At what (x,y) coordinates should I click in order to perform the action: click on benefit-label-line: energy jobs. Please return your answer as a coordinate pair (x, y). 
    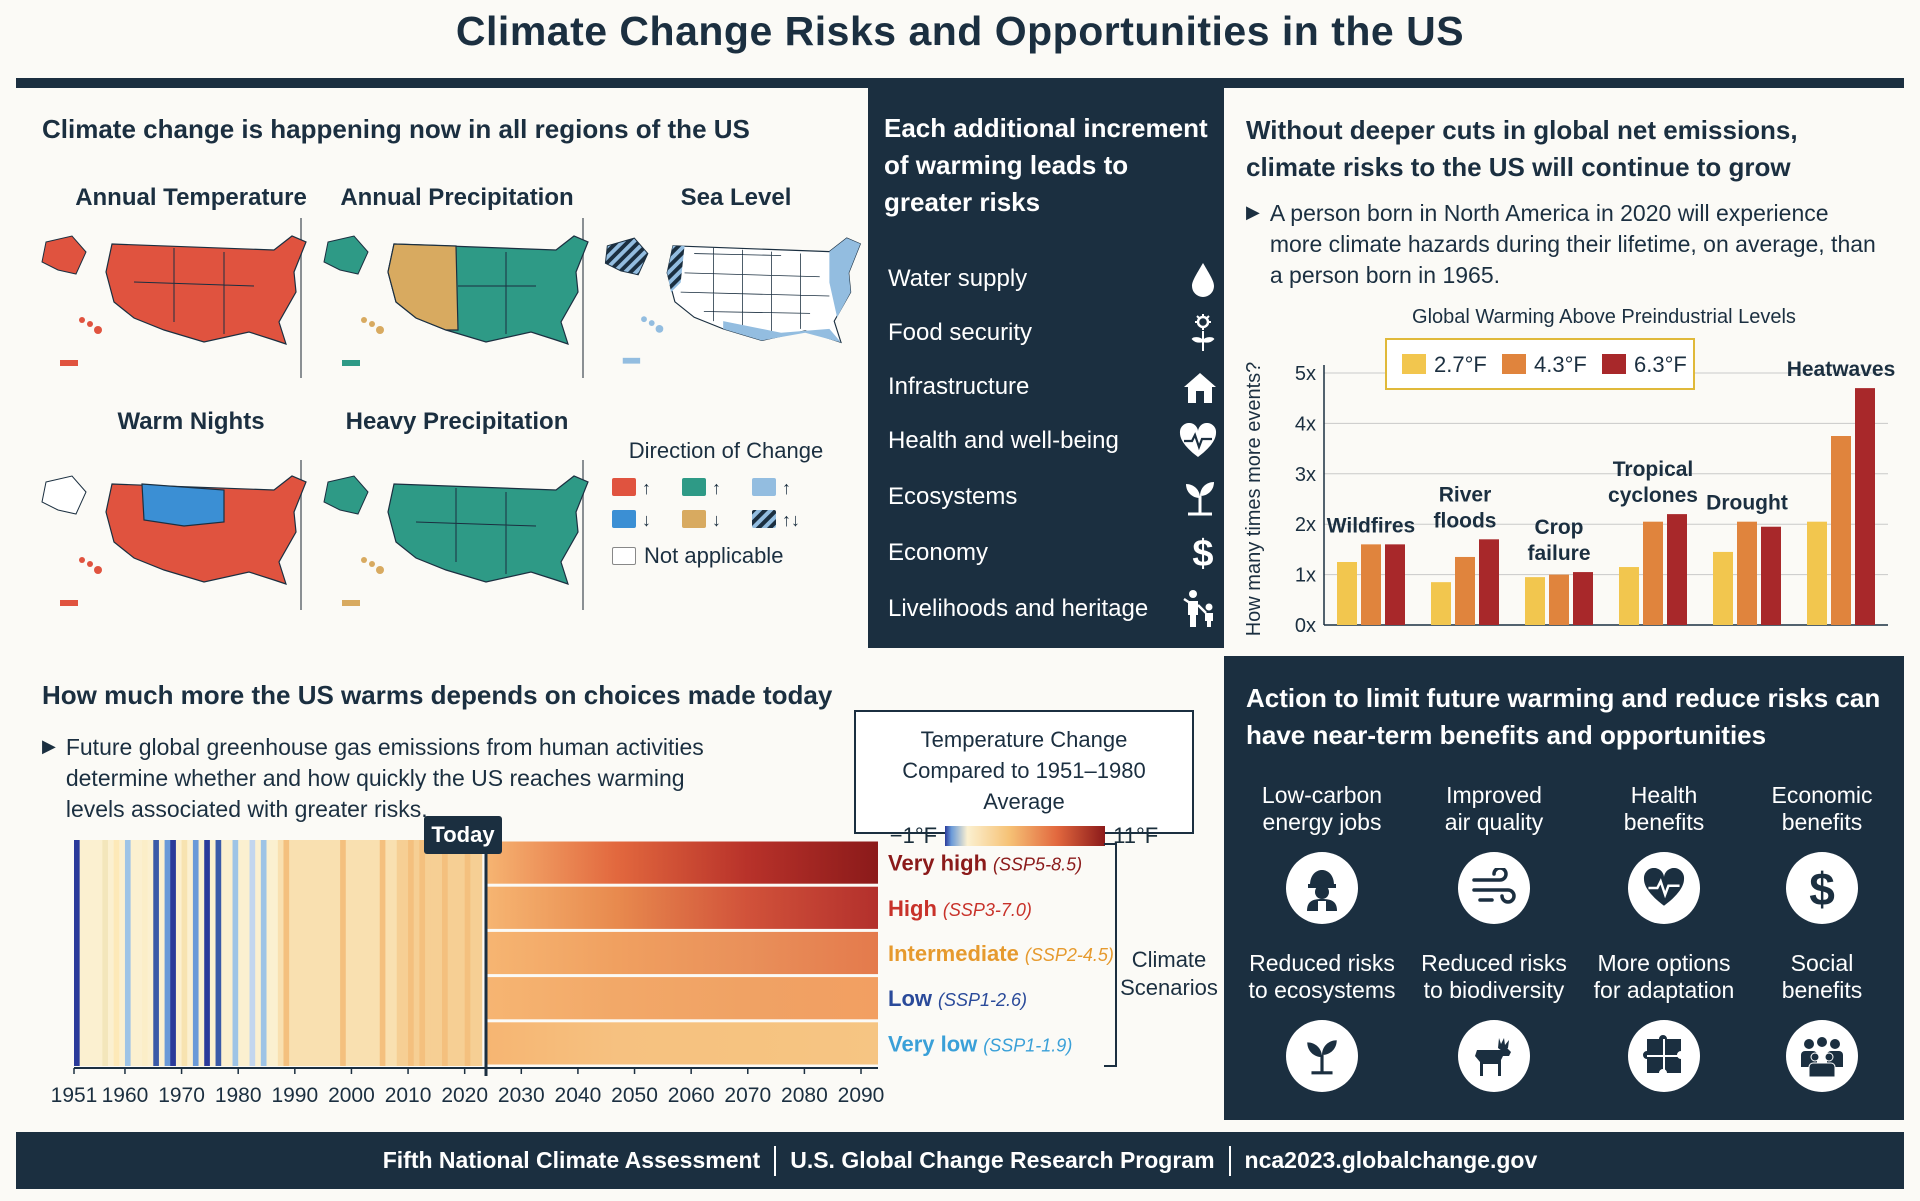
    Looking at the image, I should click on (1322, 822).